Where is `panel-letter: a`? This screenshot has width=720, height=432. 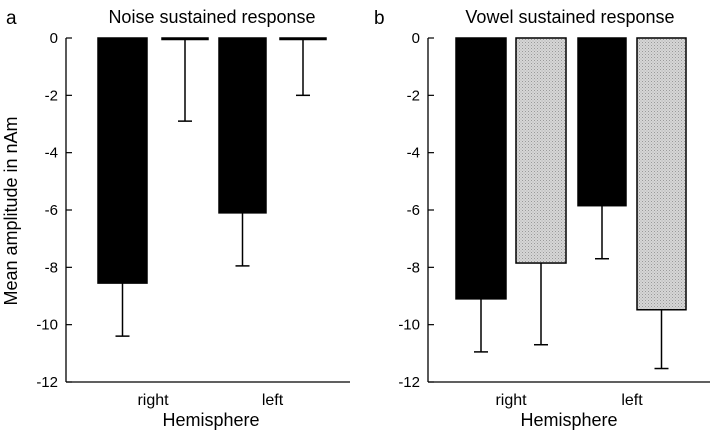 panel-letter: a is located at coordinates (11, 18).